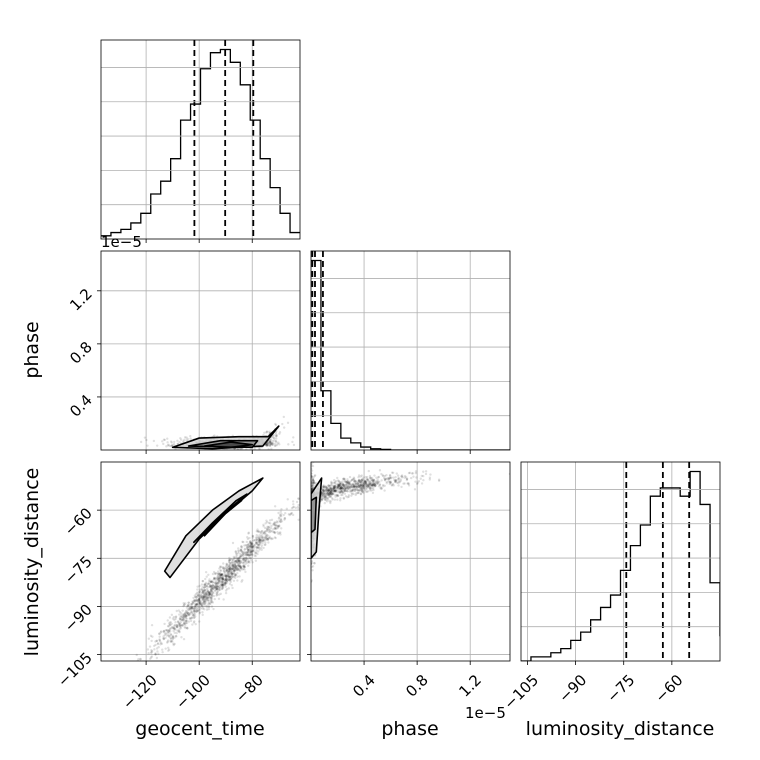  What do you see at coordinates (620, 688) in the screenshot?
I see `ld-hist-xtick-label-2: −75` at bounding box center [620, 688].